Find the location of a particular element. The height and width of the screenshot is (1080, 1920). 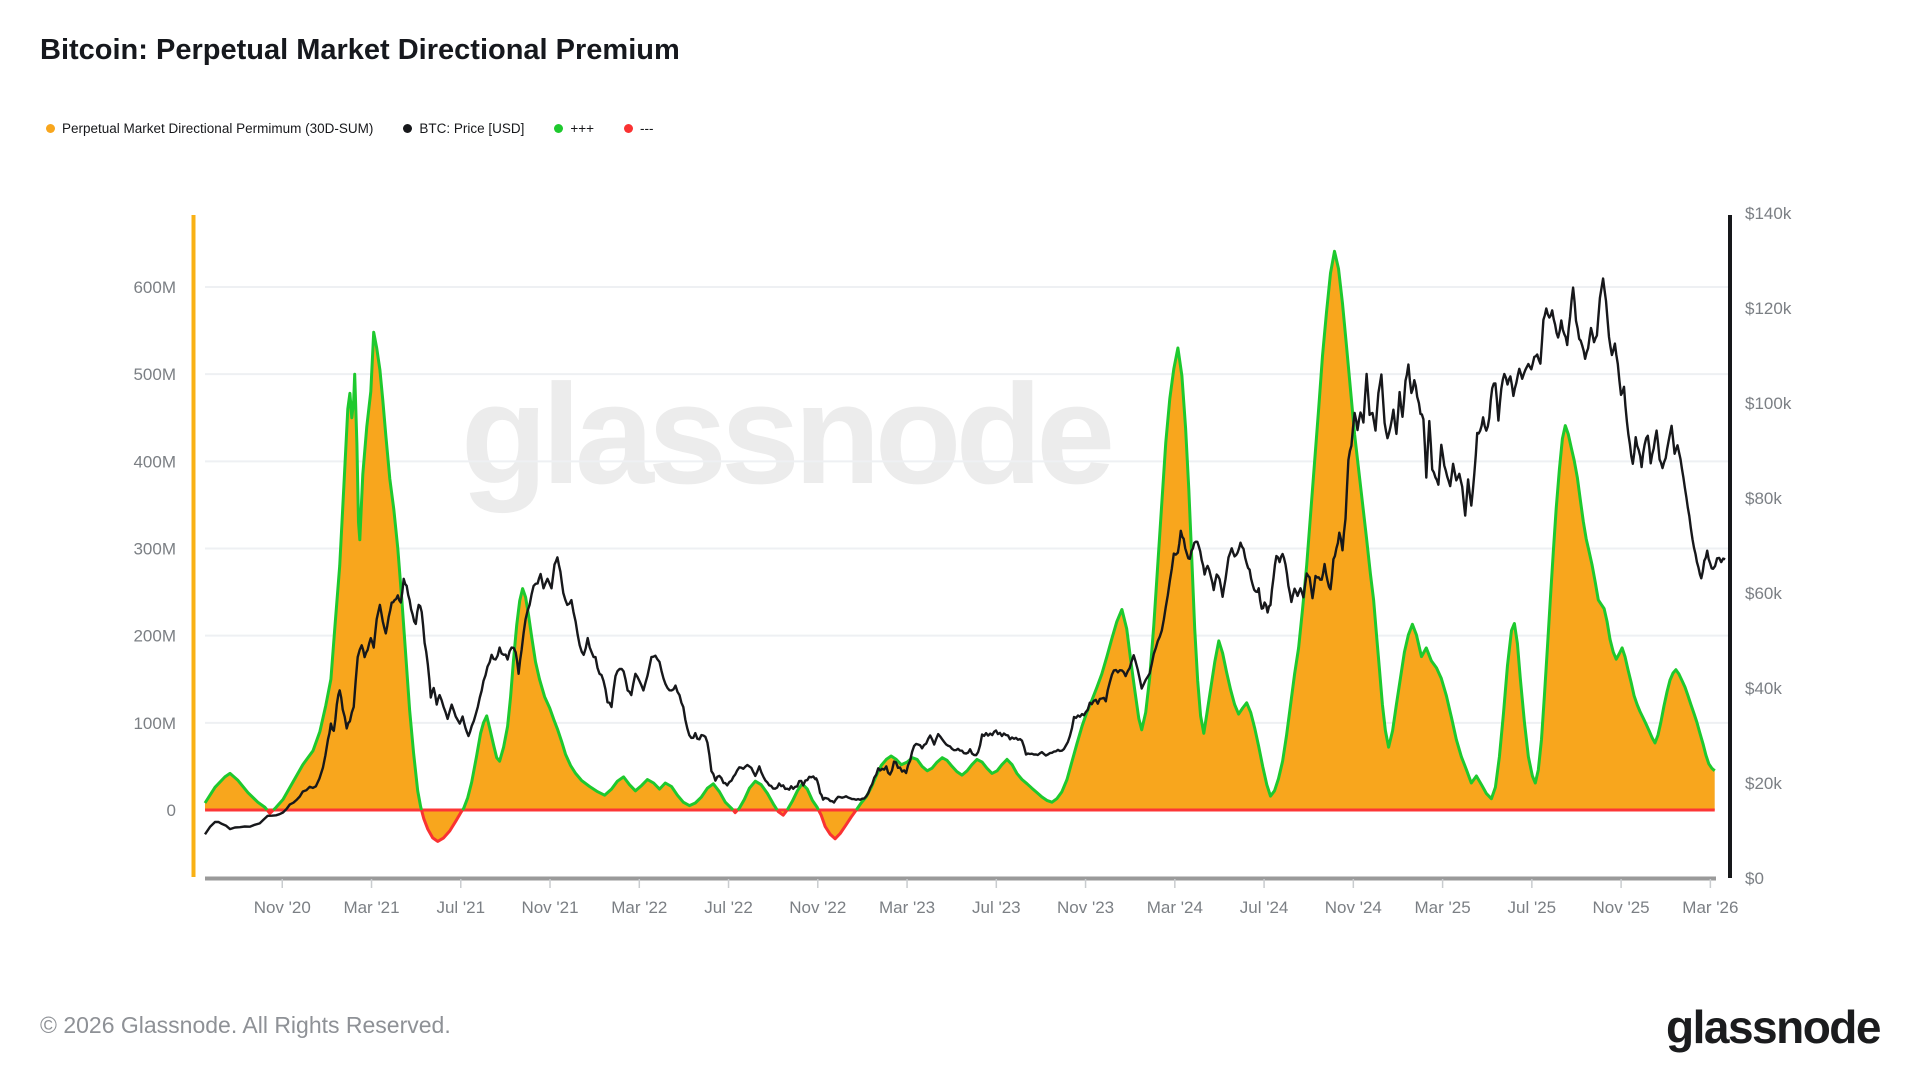

premium-series-dot-icon is located at coordinates (50, 128).